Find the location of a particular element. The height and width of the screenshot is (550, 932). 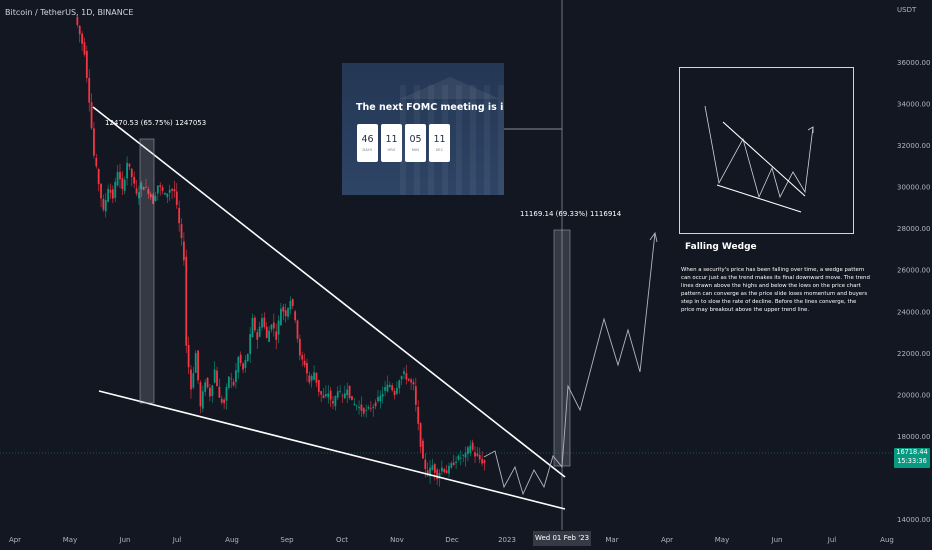

last-price-tag: 16718.44 15:33:36 is located at coordinates (912, 458).